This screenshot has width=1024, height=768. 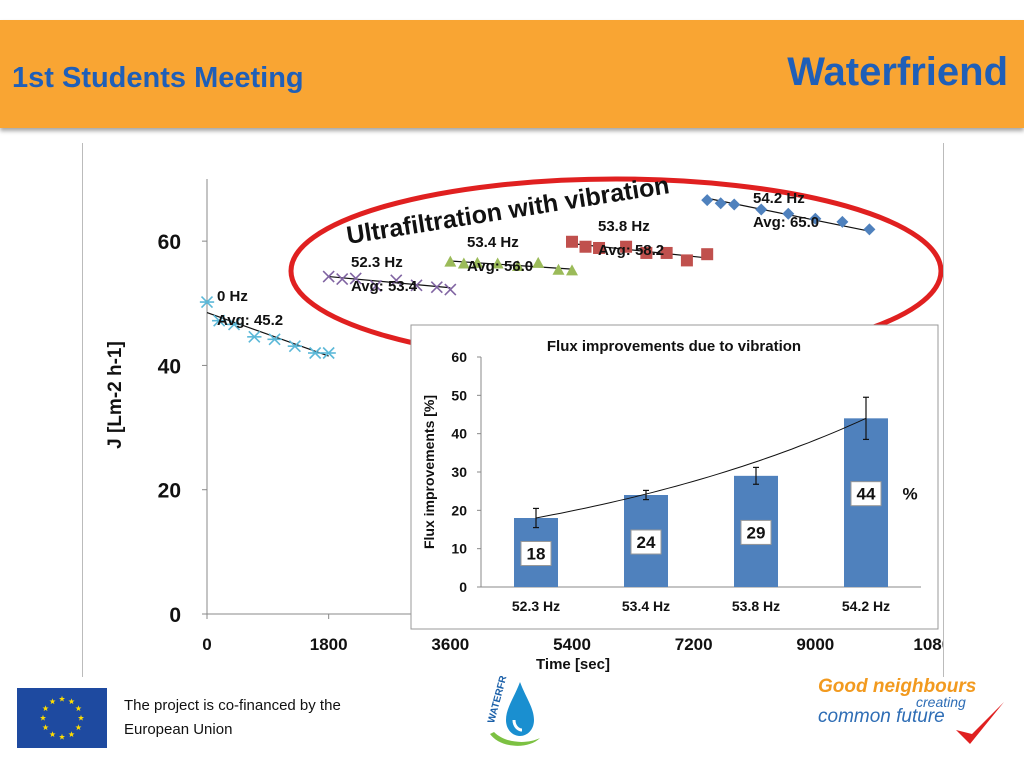 I want to click on inset-y-tick-label: 20, so click(x=459, y=510).